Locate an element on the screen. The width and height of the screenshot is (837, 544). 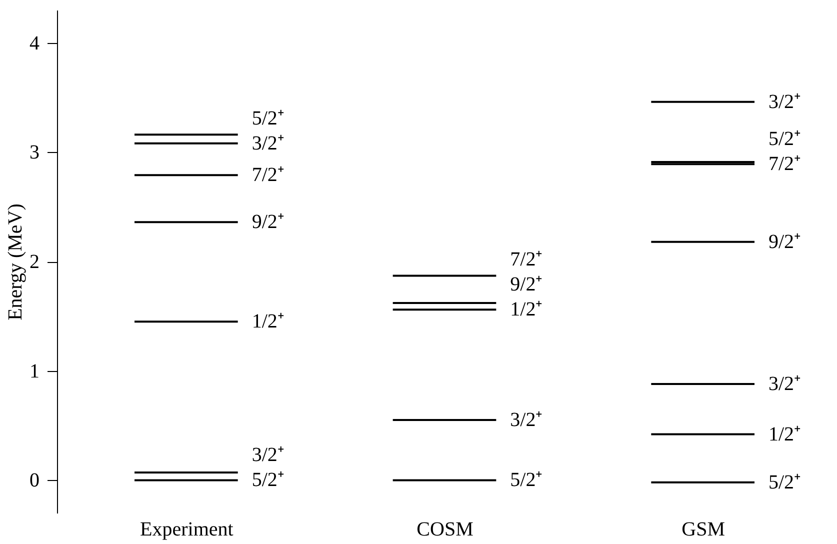
y-tick-label: 3 is located at coordinates (35, 153).